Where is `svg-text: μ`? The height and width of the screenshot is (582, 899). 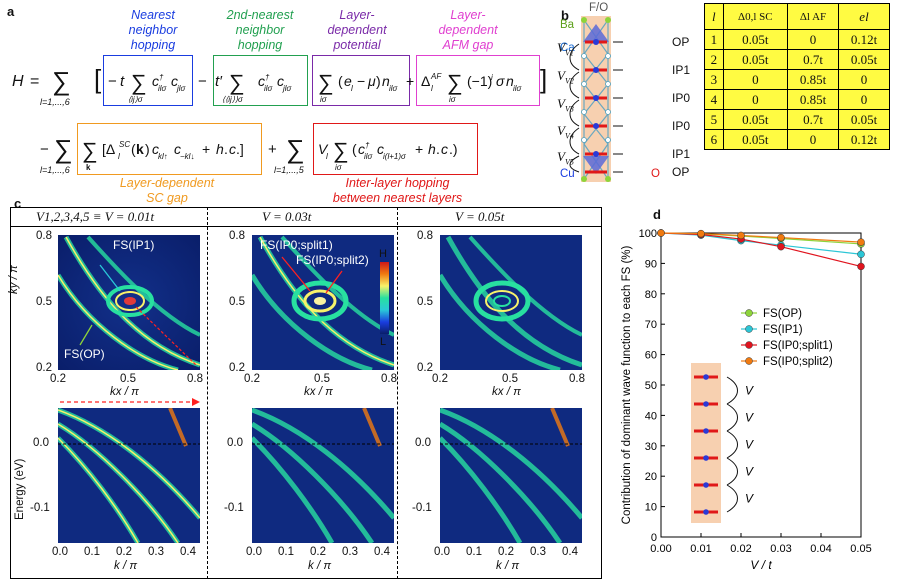
svg-text: μ is located at coordinates (371, 81).